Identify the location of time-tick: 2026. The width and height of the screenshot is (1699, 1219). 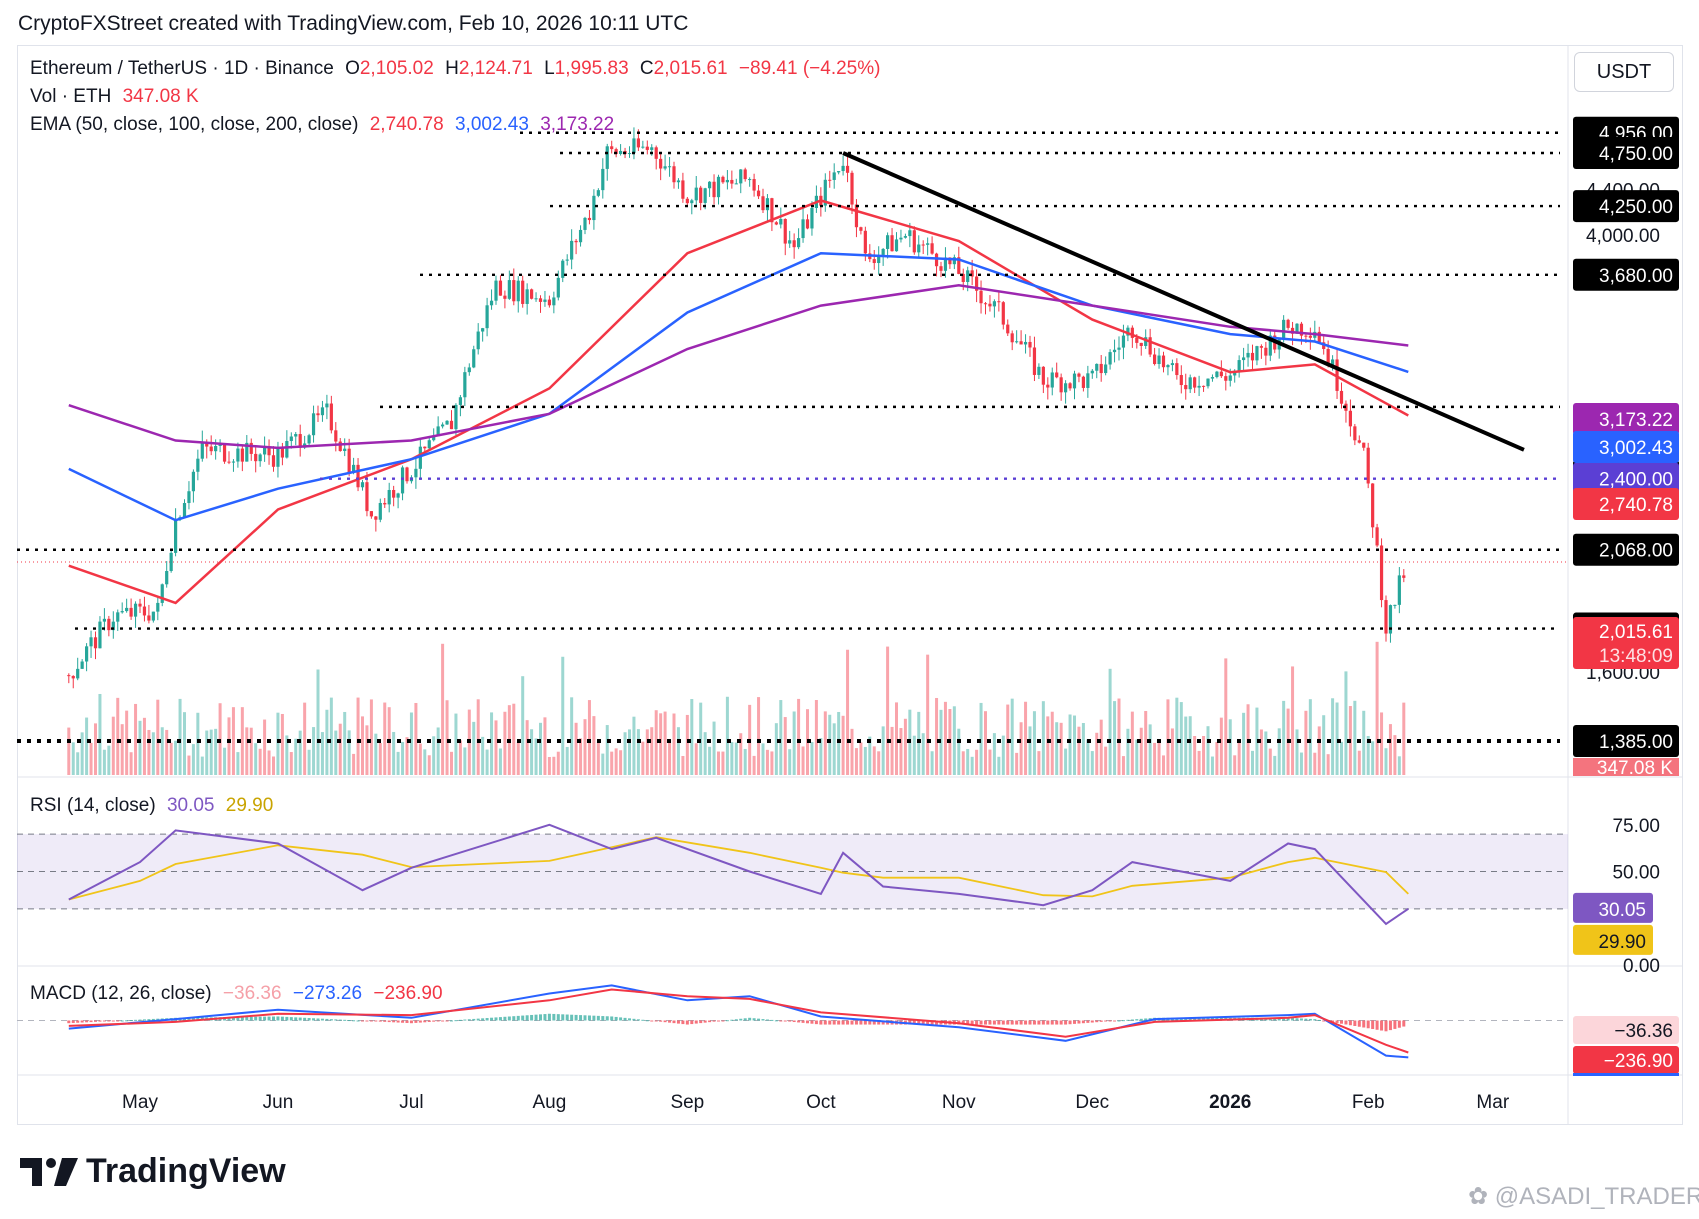
(1230, 1102).